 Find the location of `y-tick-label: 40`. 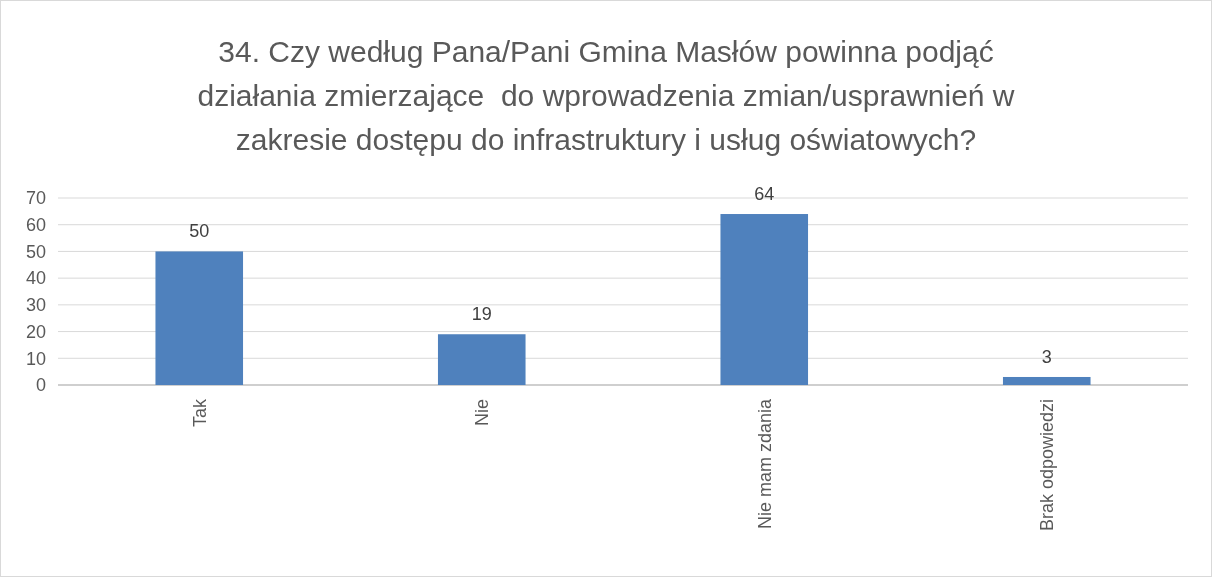

y-tick-label: 40 is located at coordinates (35, 278).